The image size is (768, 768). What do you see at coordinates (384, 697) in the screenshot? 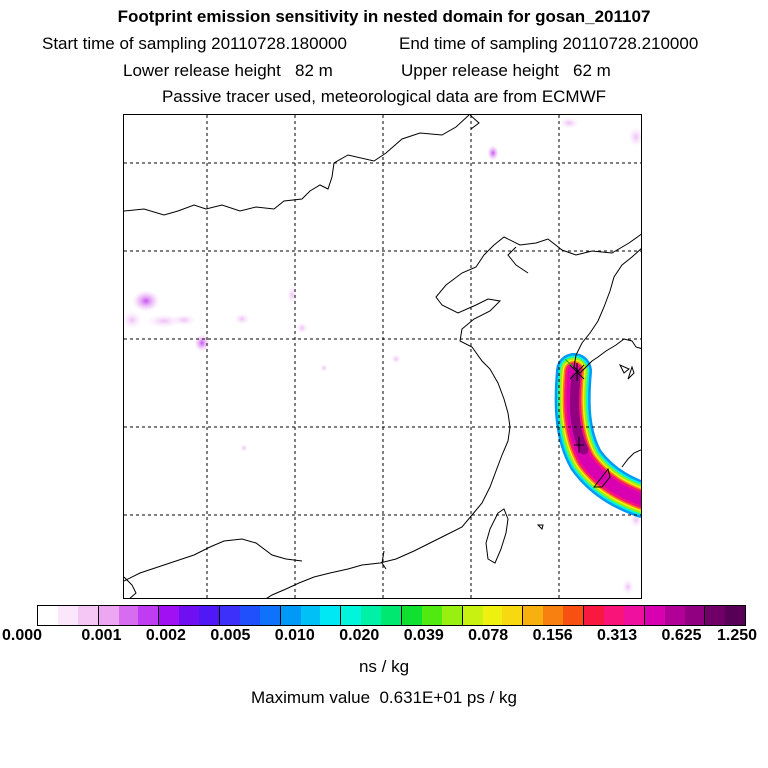
I see `max-value-label: Maximum value 0.631E+01 ps / kg` at bounding box center [384, 697].